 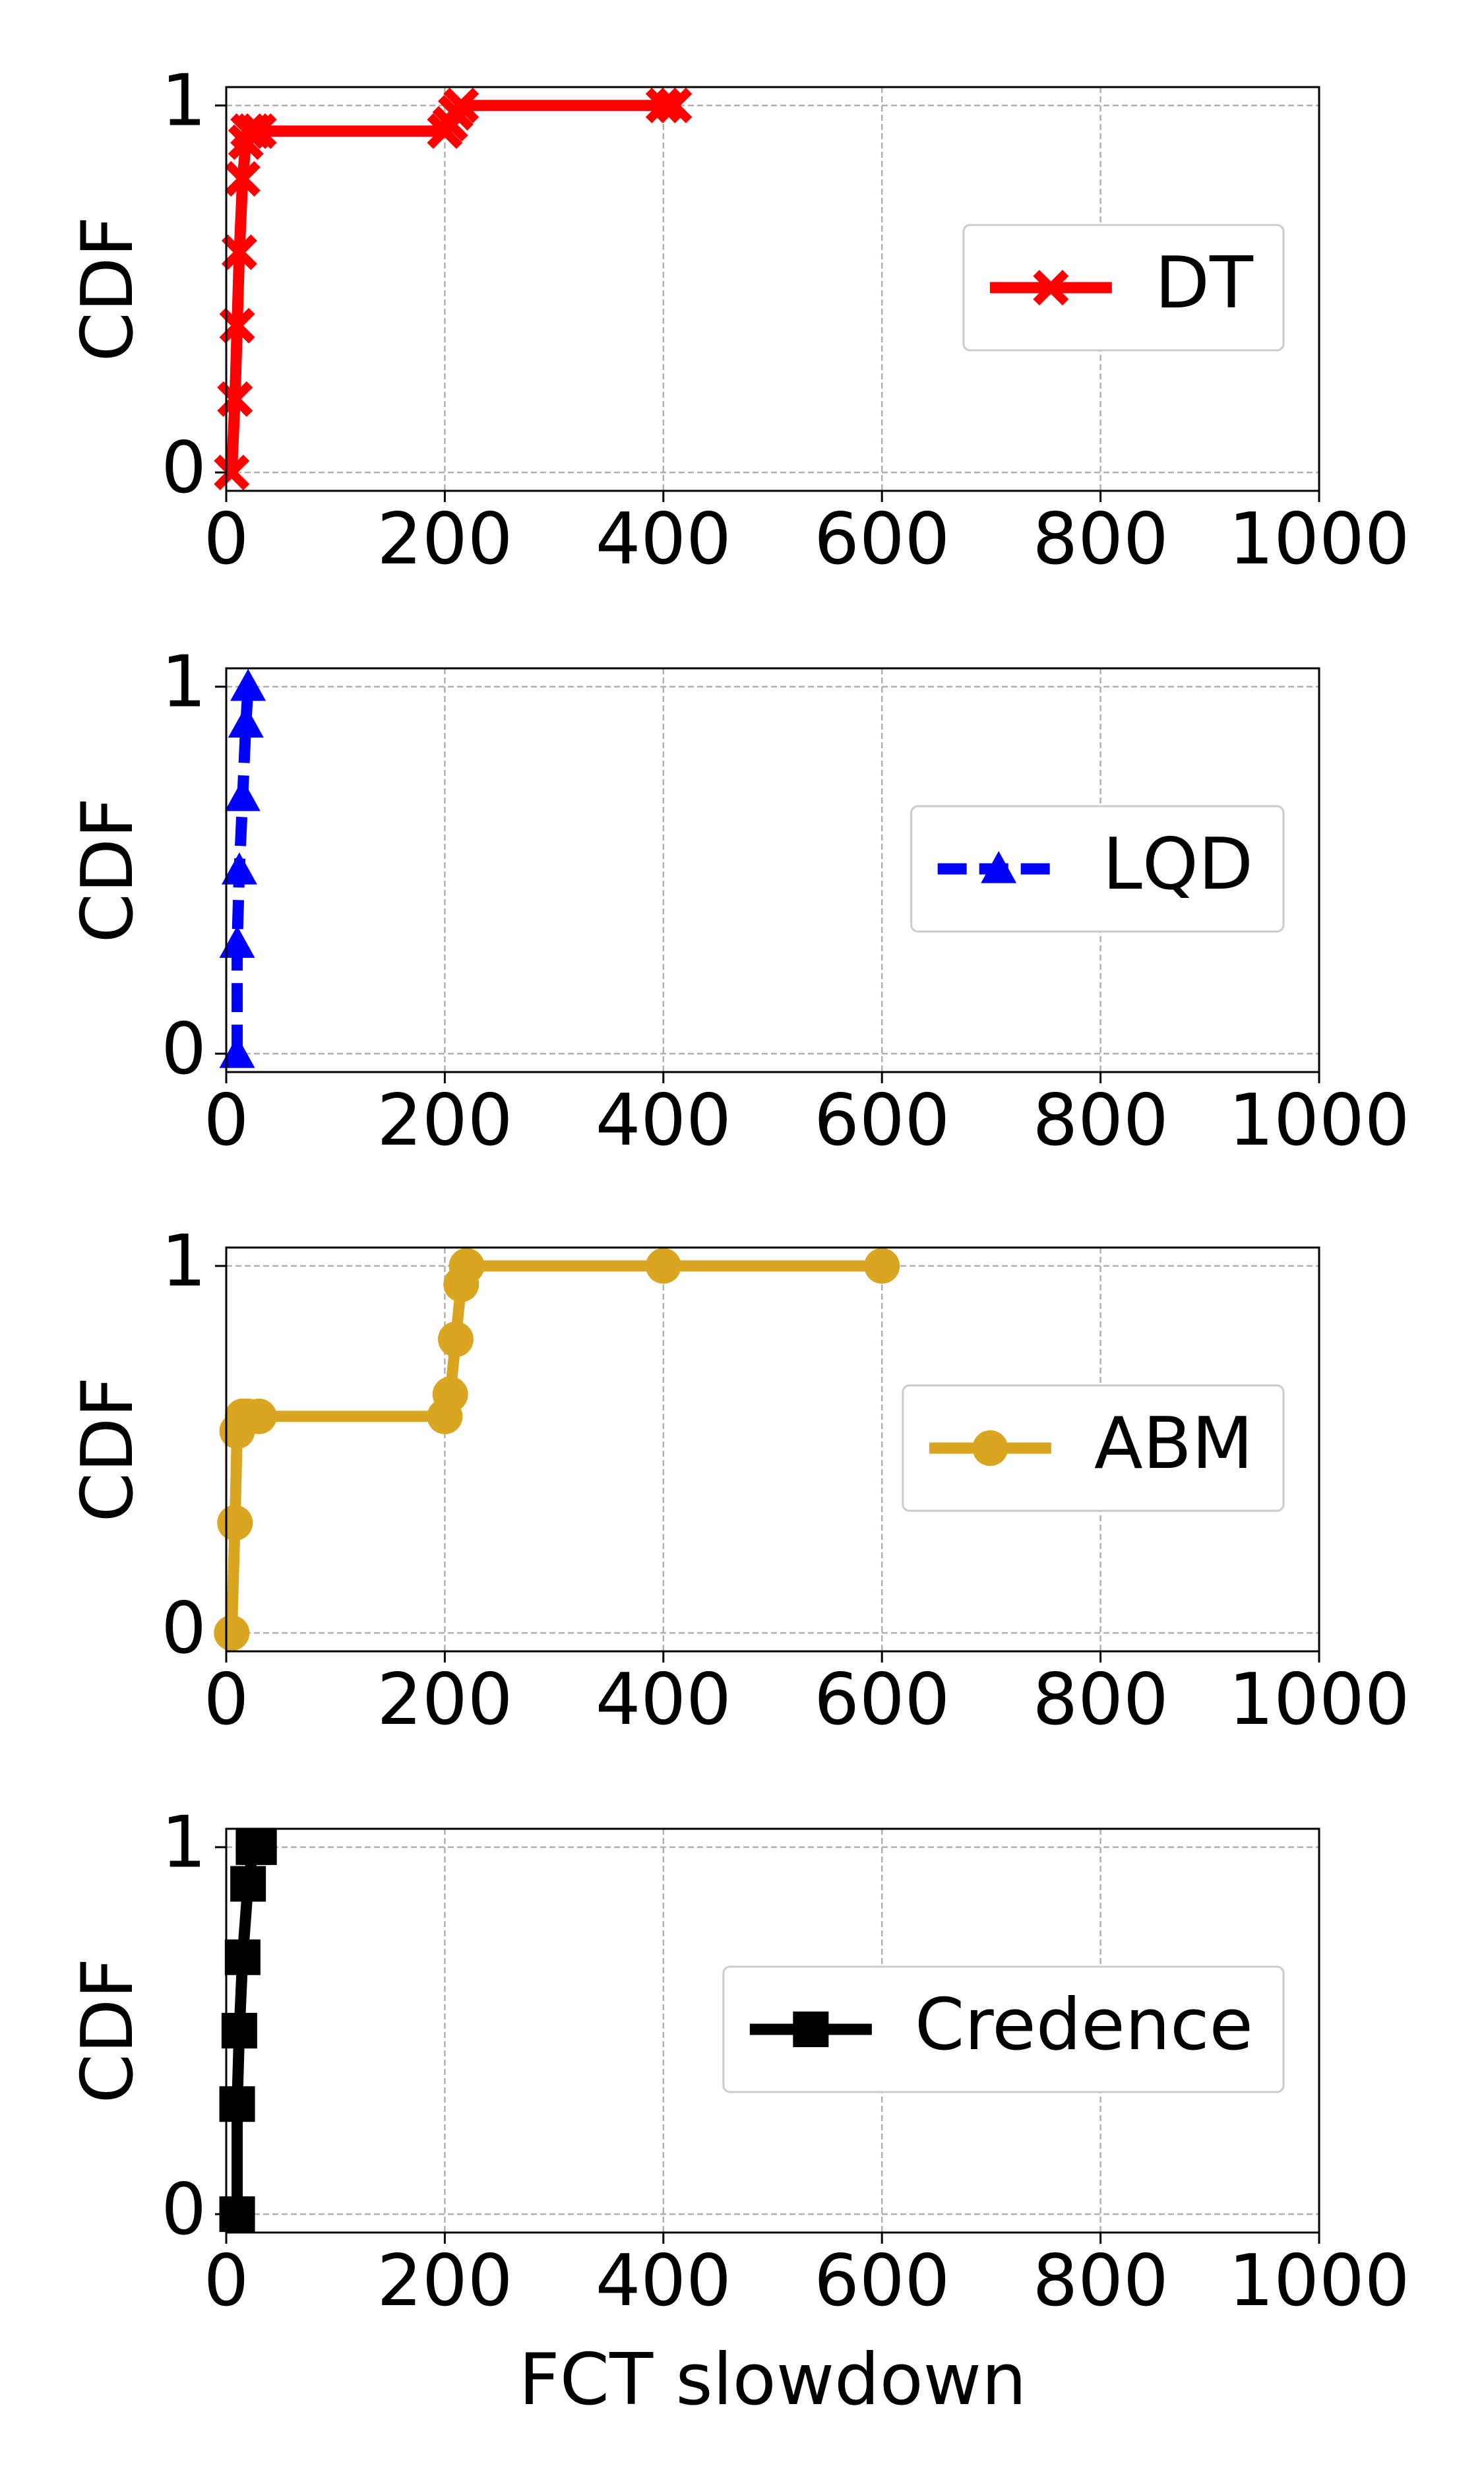 I want to click on legend-label: DT, so click(x=1204, y=283).